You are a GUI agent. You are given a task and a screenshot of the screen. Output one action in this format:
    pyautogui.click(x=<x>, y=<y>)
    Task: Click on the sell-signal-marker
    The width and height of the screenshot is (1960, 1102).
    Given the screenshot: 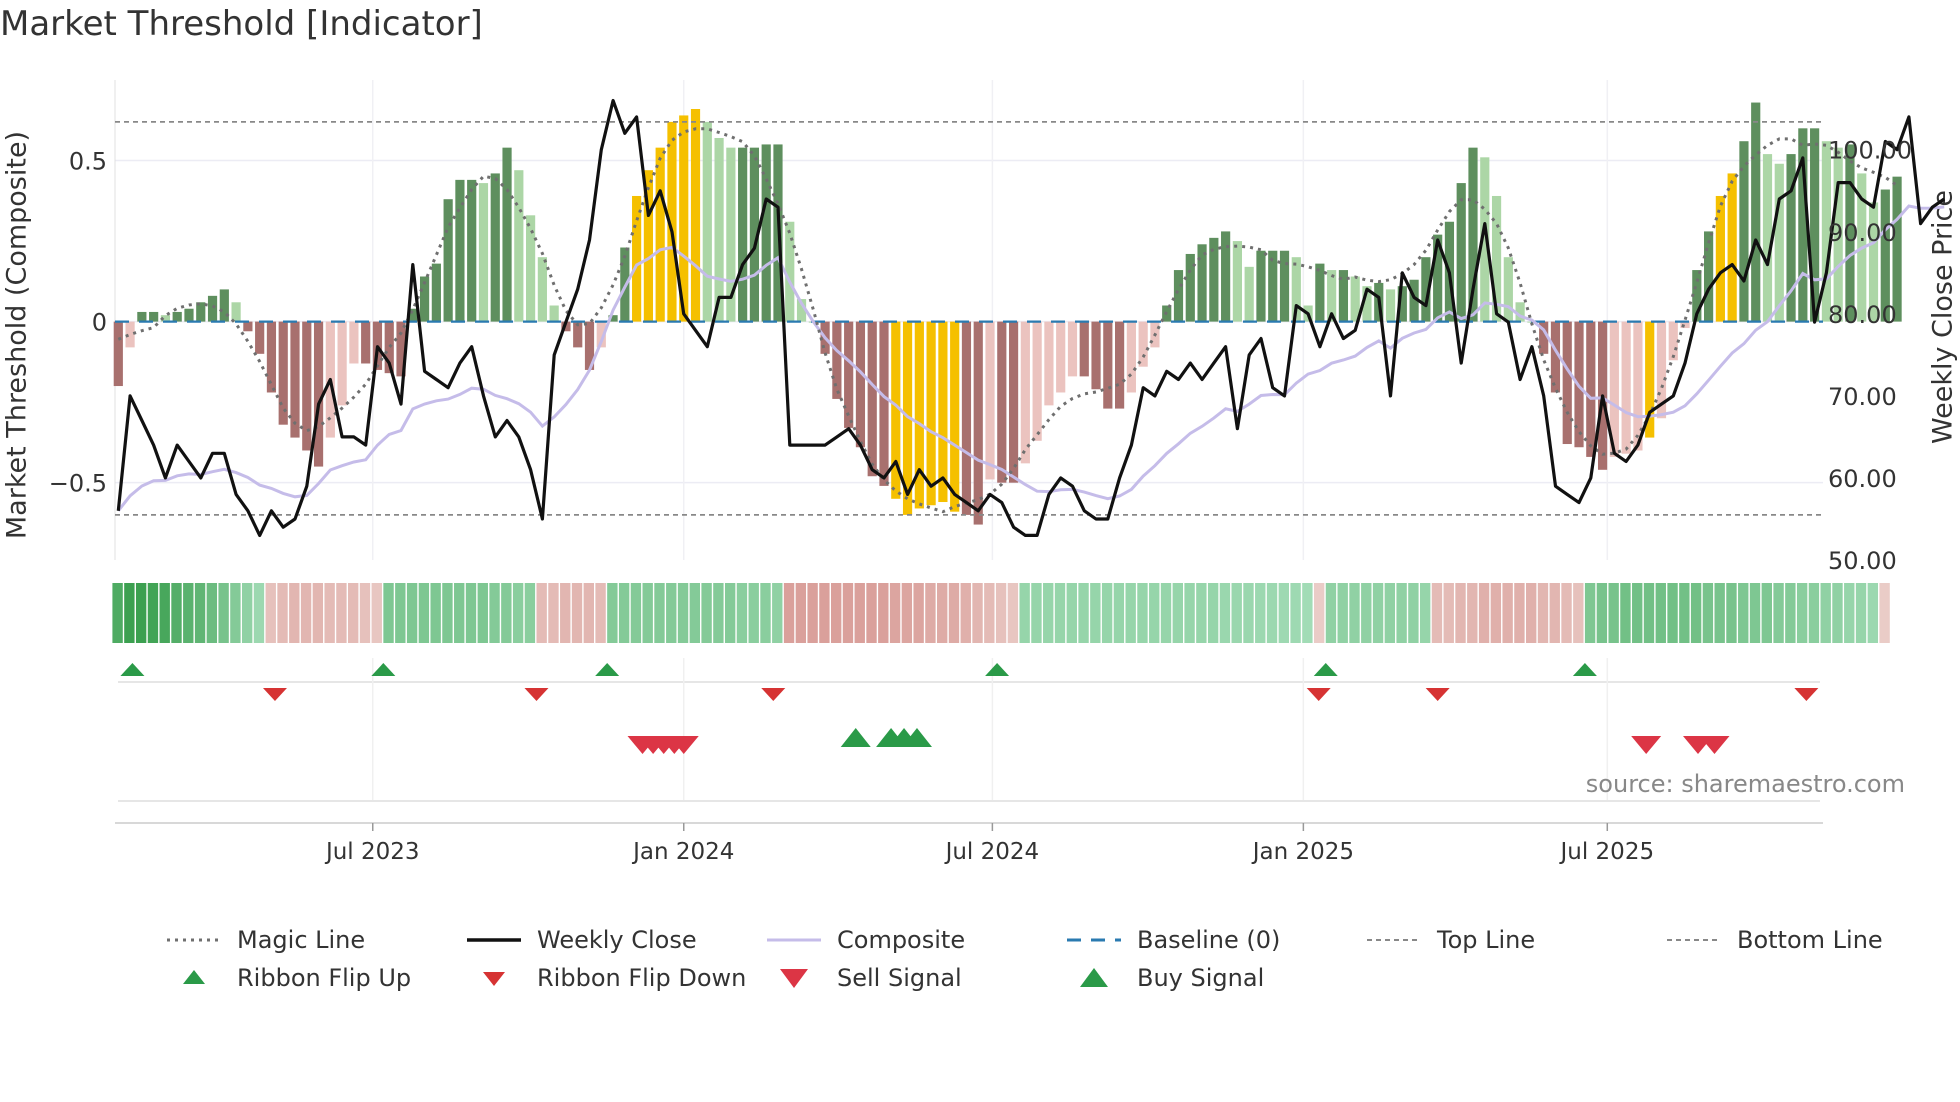 What is the action you would take?
    pyautogui.click(x=683, y=745)
    